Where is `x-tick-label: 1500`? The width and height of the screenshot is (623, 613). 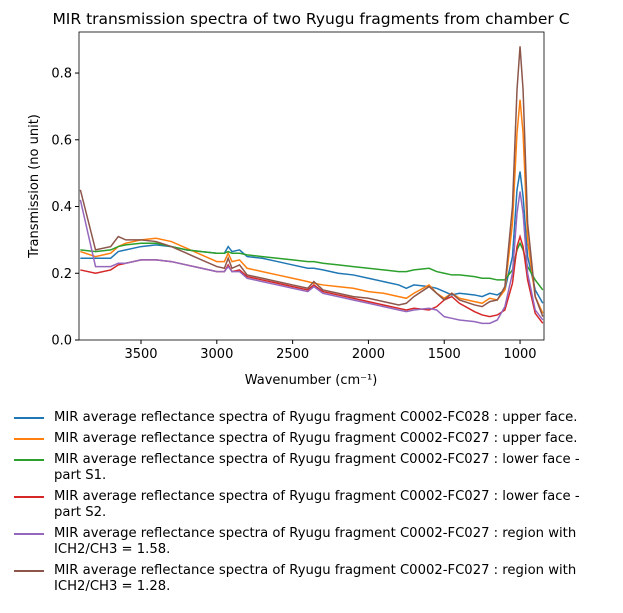 x-tick-label: 1500 is located at coordinates (444, 354).